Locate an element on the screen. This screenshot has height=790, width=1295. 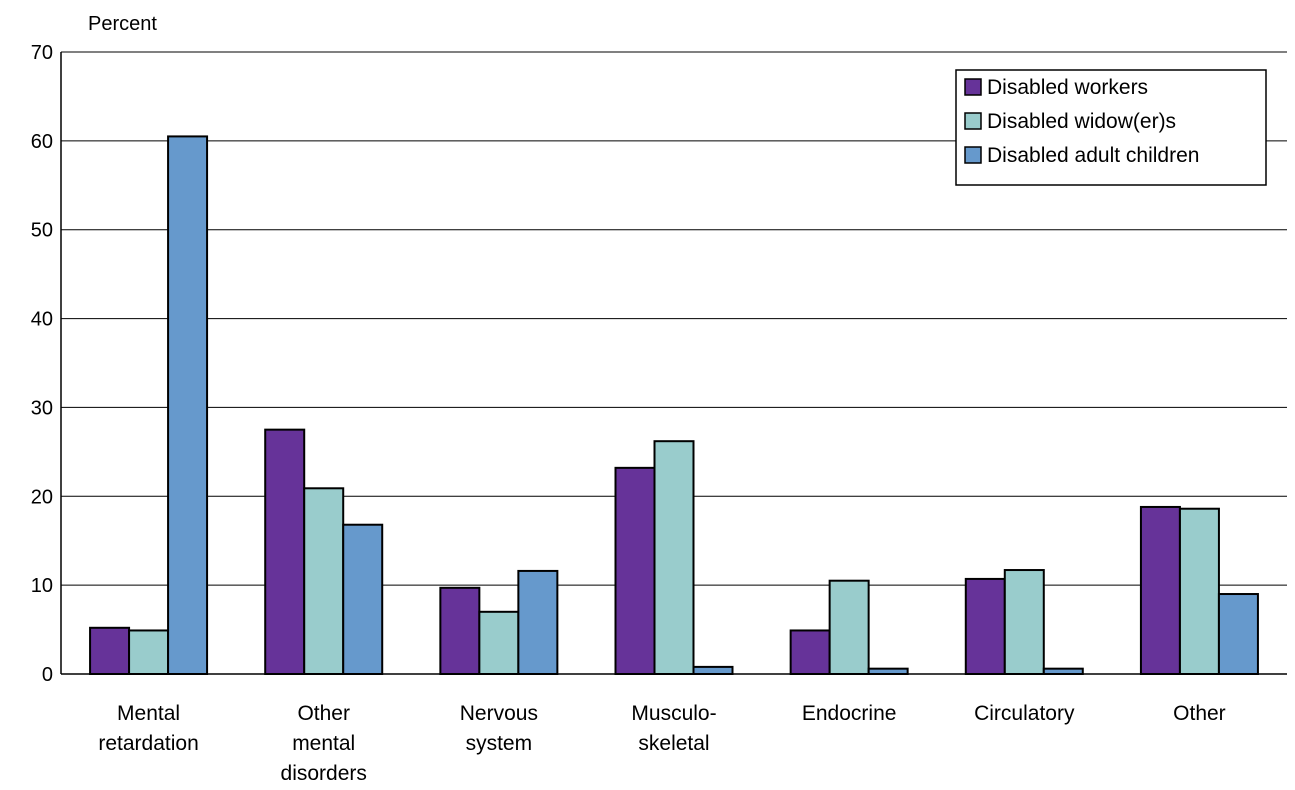
legend-label: Disabled widow(er)s is located at coordinates (1081, 121).